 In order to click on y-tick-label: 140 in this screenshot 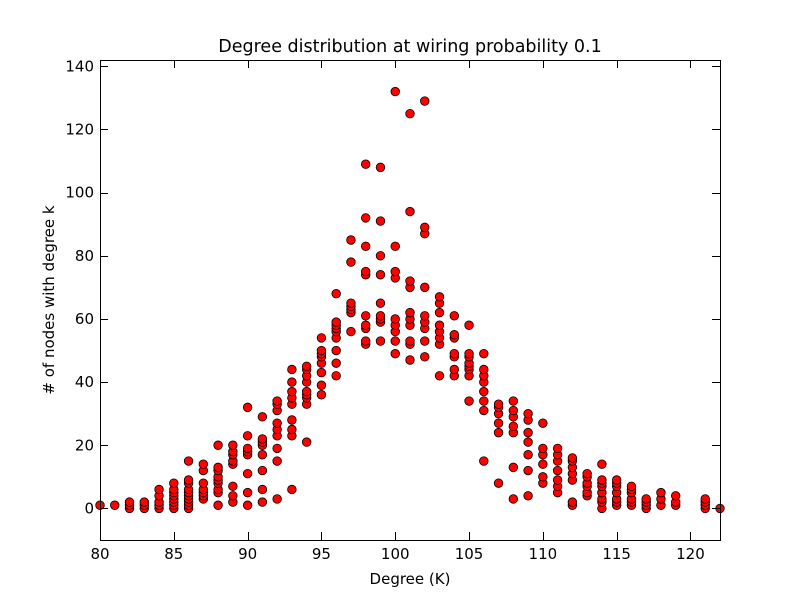, I will do `click(79, 66)`.